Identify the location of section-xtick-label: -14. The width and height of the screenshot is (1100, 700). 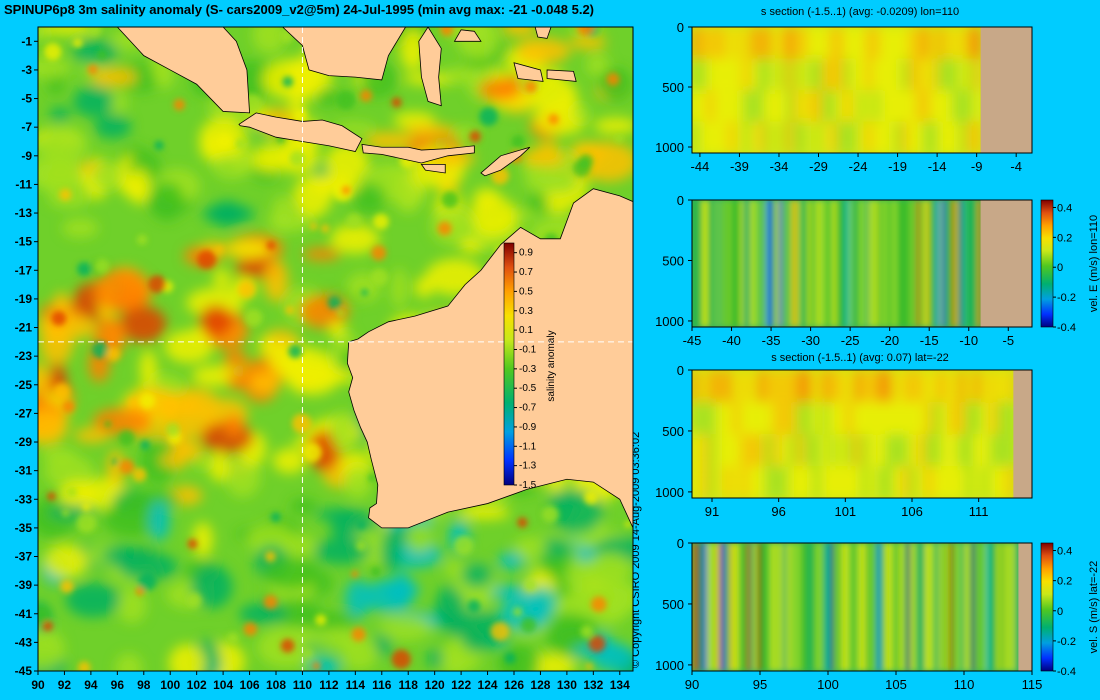
(937, 166).